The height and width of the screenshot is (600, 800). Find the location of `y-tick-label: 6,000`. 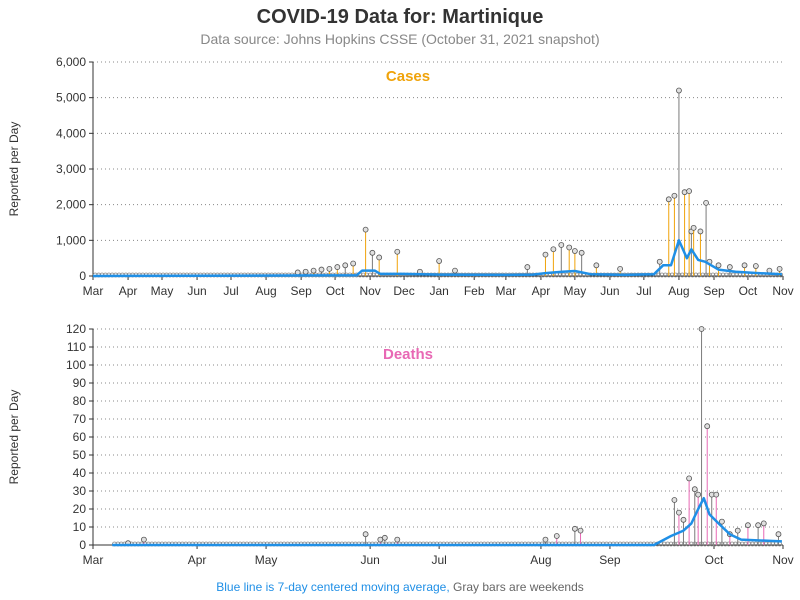

y-tick-label: 6,000 is located at coordinates (71, 62).